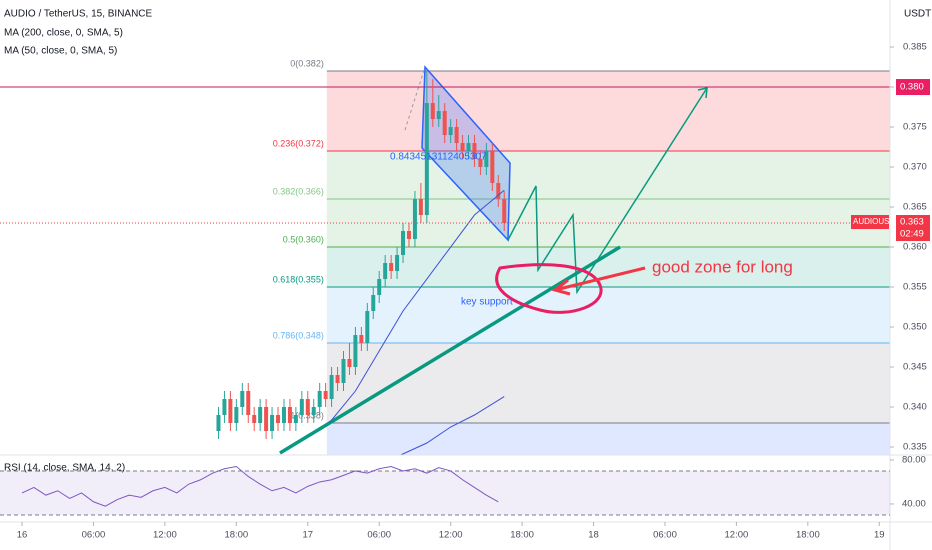 This screenshot has width=932, height=550. What do you see at coordinates (549, 288) in the screenshot?
I see `circle` at bounding box center [549, 288].